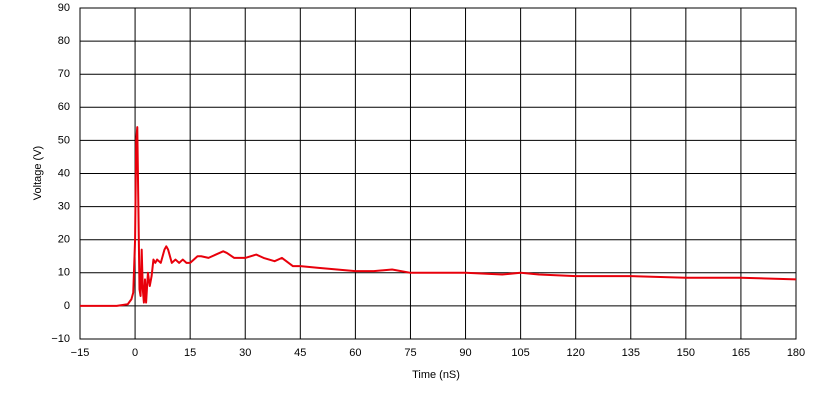 Image resolution: width=828 pixels, height=401 pixels. I want to click on y-tick-label: 70, so click(64, 74).